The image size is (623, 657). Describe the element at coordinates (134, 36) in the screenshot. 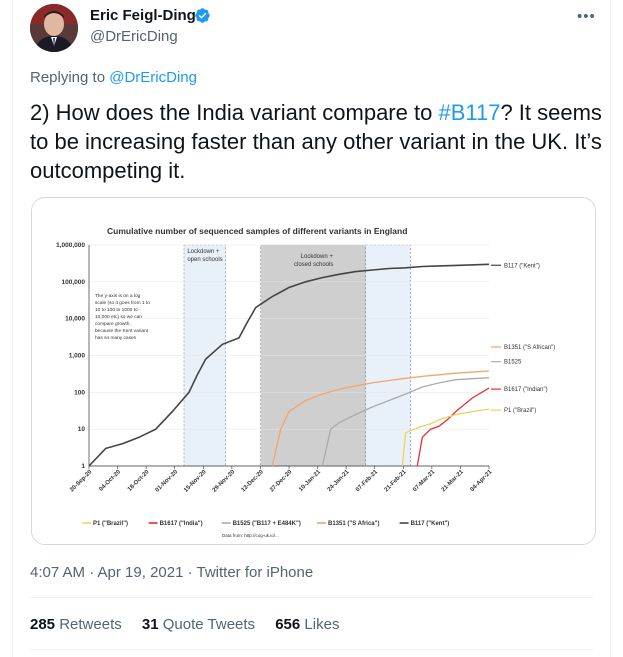

I see `author-handle: @DrEricDing` at that location.